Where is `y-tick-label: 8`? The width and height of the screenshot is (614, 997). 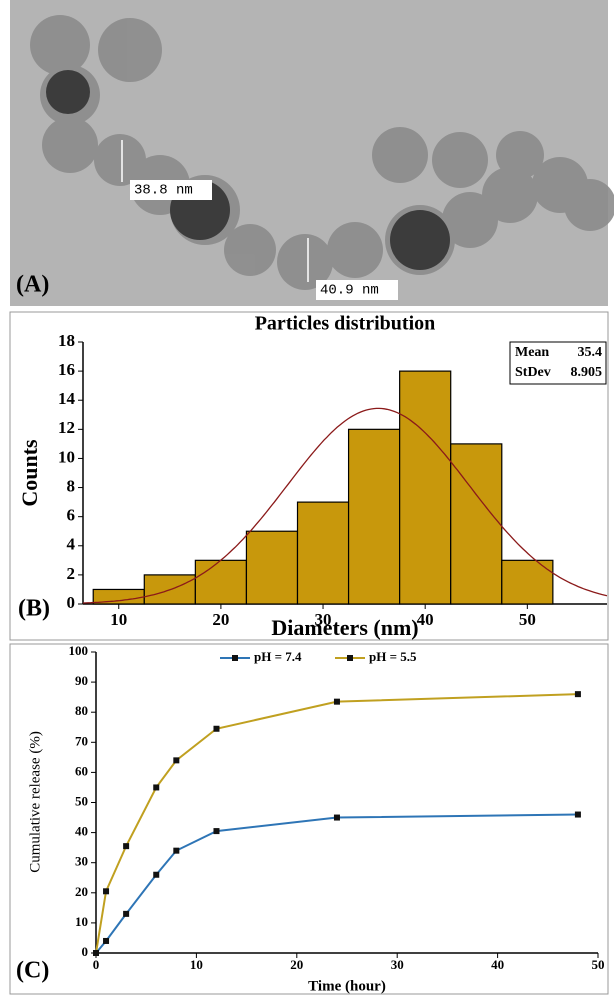 y-tick-label: 8 is located at coordinates (71, 485).